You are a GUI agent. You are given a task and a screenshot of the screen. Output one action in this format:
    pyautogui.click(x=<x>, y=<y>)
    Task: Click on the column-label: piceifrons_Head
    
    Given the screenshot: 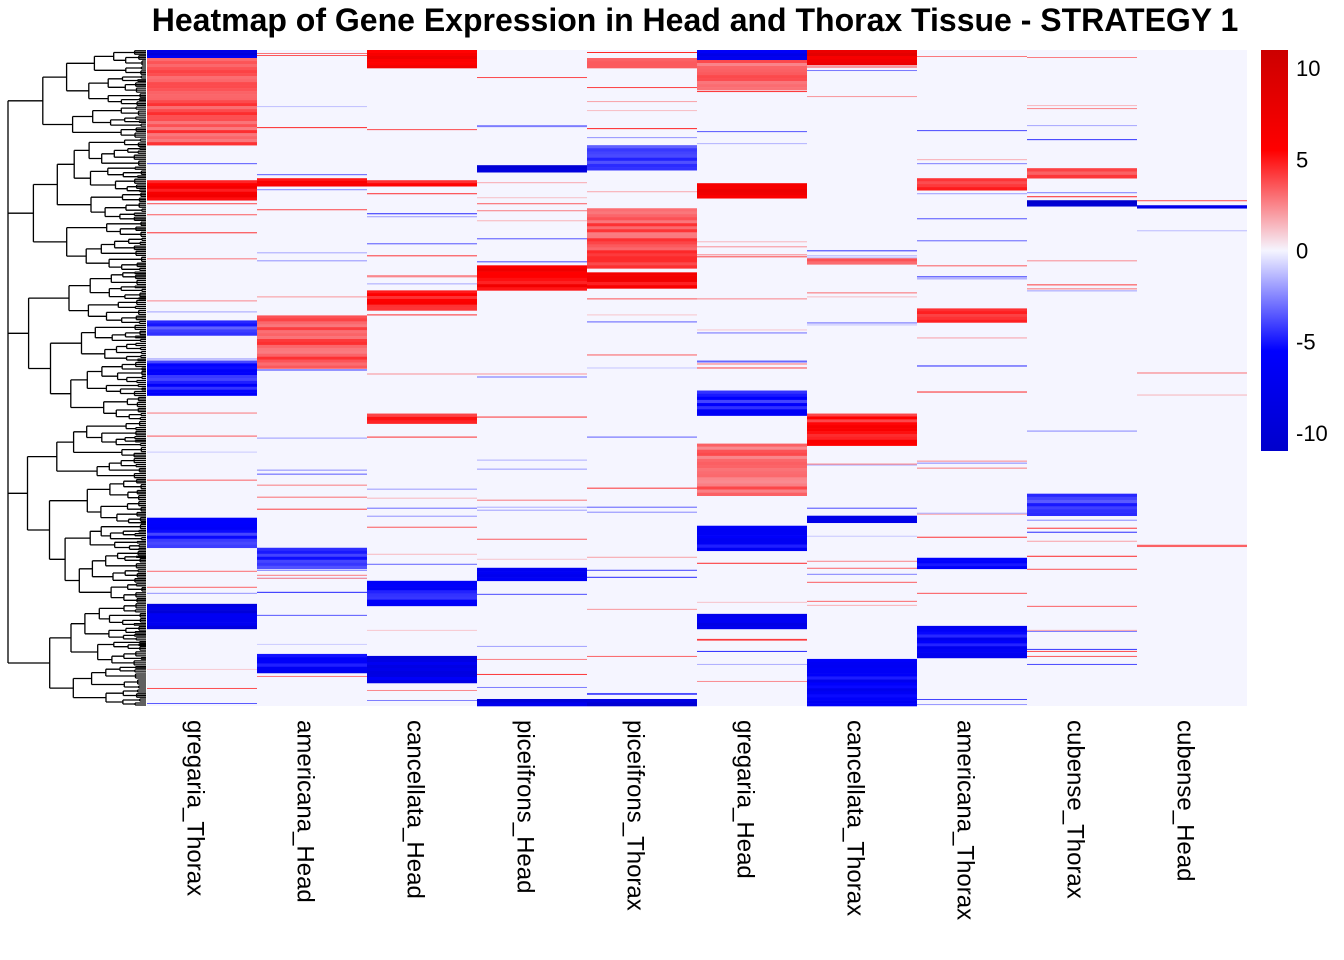 What is the action you would take?
    pyautogui.click(x=525, y=806)
    